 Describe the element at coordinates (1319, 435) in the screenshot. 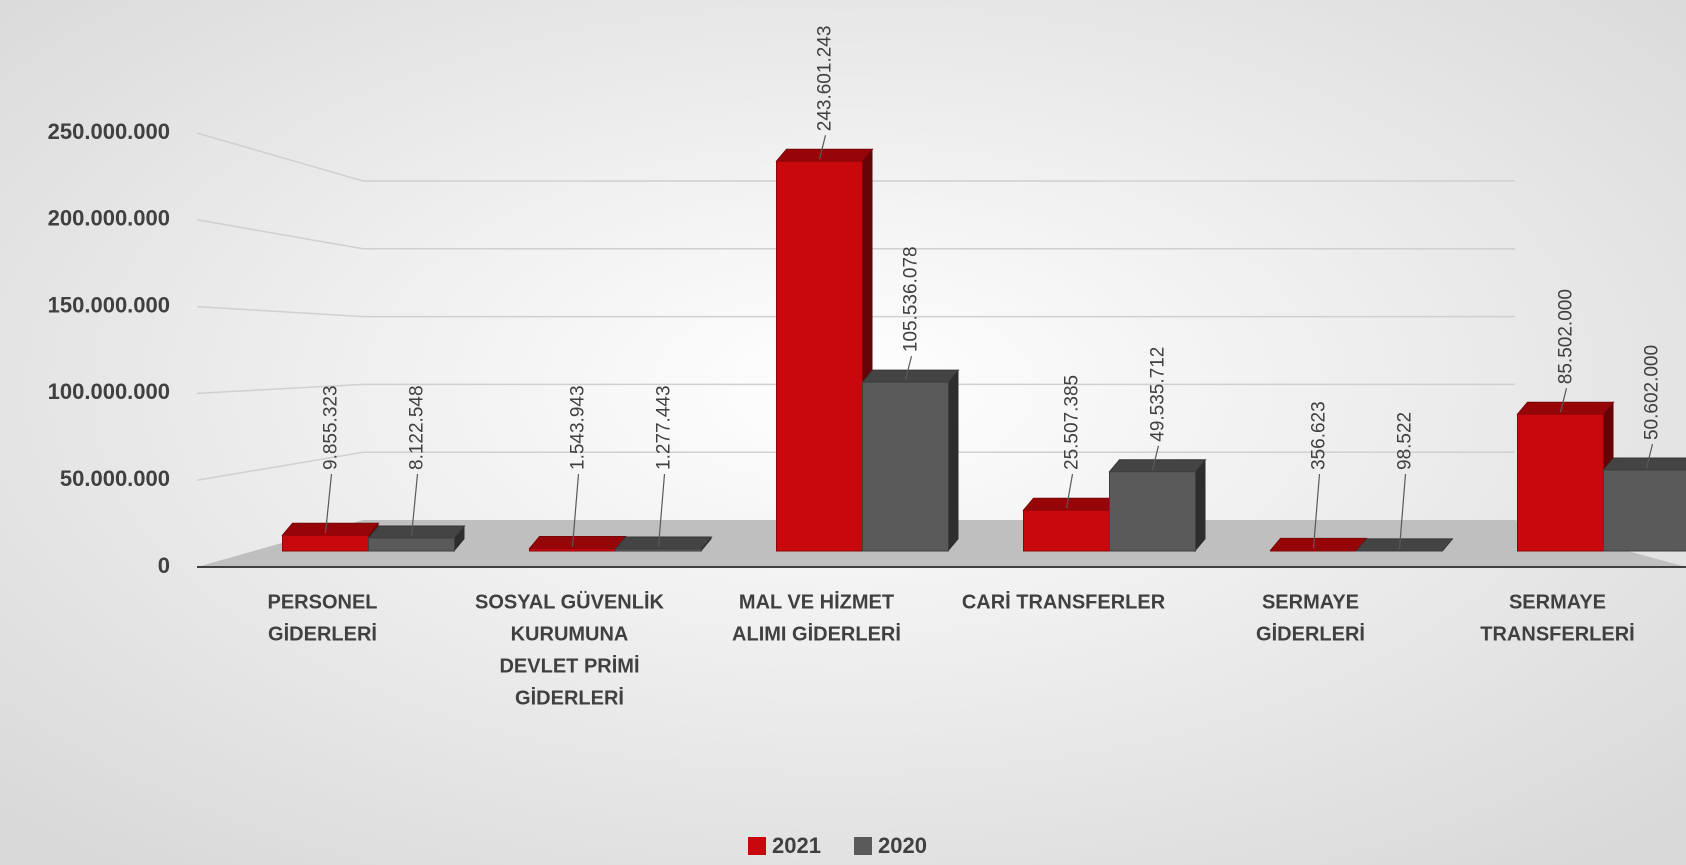

I see `value-label: 356.623` at that location.